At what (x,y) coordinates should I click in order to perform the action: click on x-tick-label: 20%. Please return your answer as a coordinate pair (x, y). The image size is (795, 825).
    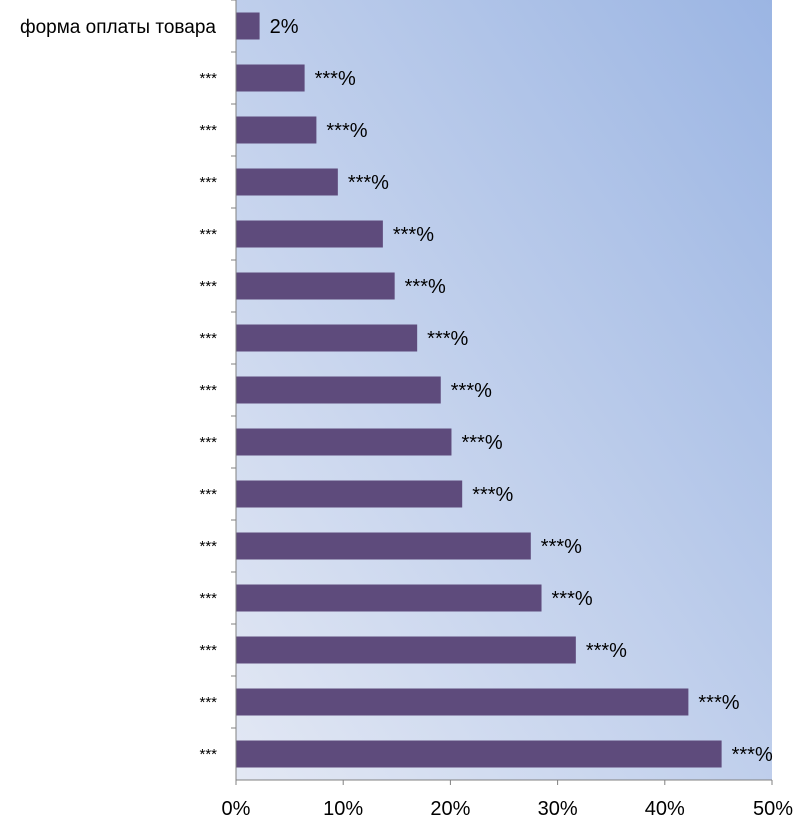
    Looking at the image, I should click on (450, 809).